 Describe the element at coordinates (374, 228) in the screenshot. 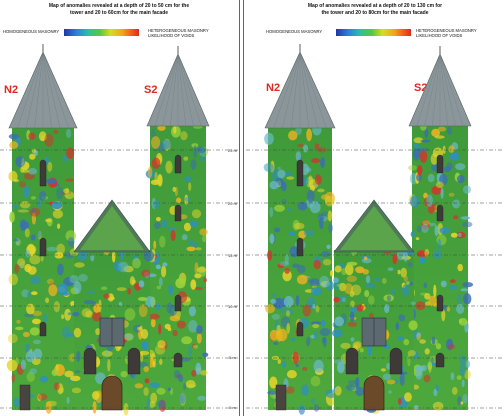

I see `right-gable-inner` at that location.